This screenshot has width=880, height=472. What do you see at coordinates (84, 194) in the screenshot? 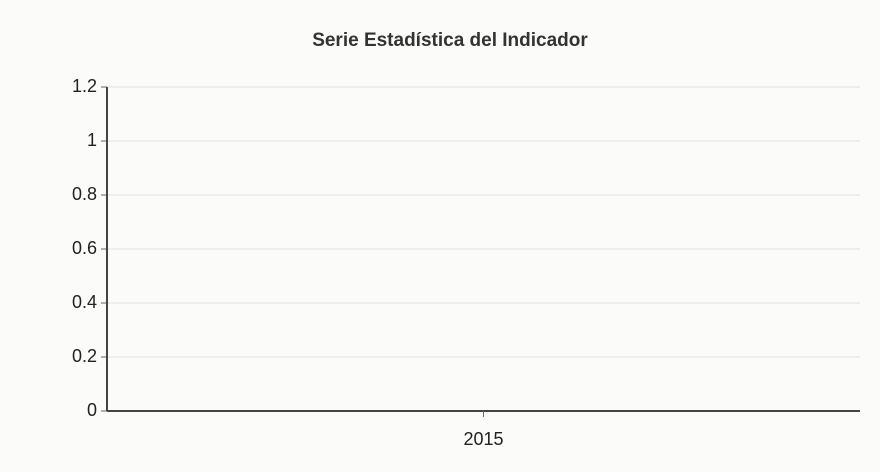
I see `y-tick-label: 0.8` at bounding box center [84, 194].